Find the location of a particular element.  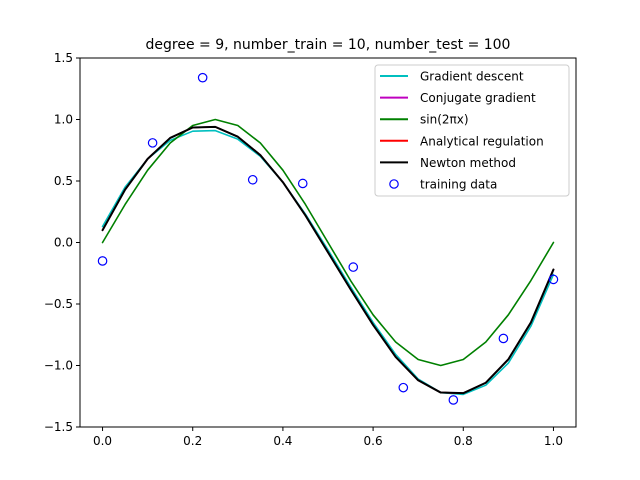

legend-label: Analytical regulation is located at coordinates (482, 141).